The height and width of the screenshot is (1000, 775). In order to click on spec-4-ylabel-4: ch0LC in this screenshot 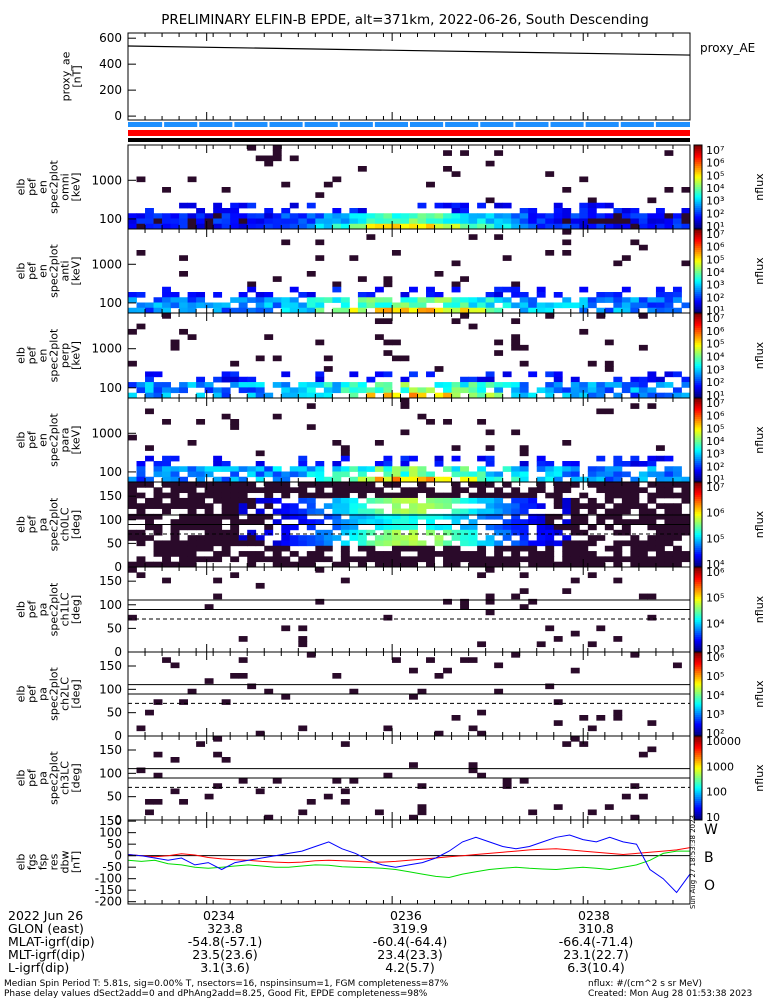, I will do `click(65, 524)`.